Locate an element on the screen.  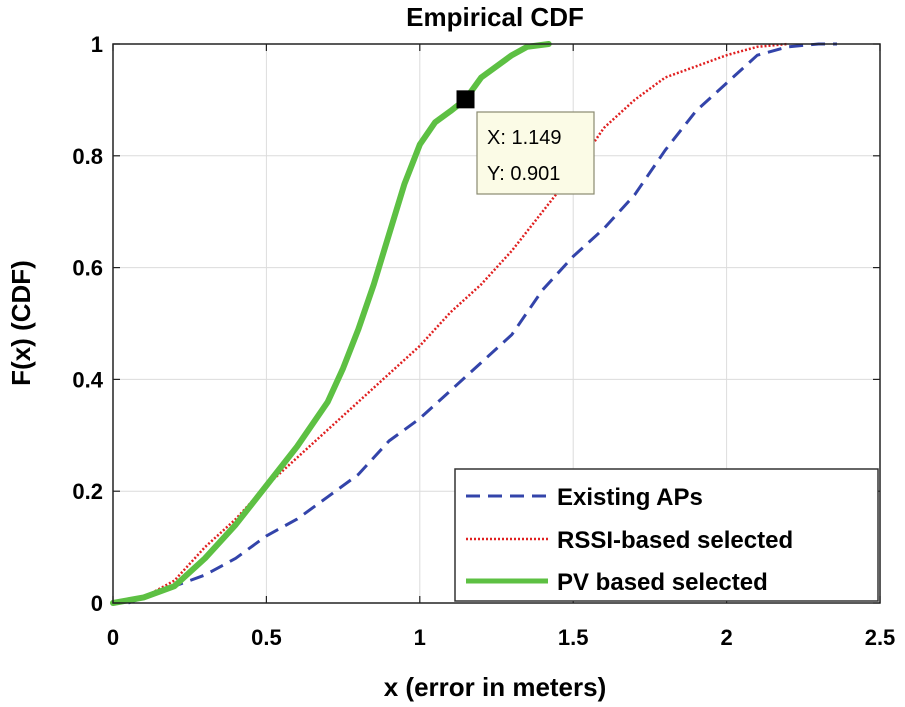
data-tip: X: 1.149 Y: 0.901 is located at coordinates (525, 142).